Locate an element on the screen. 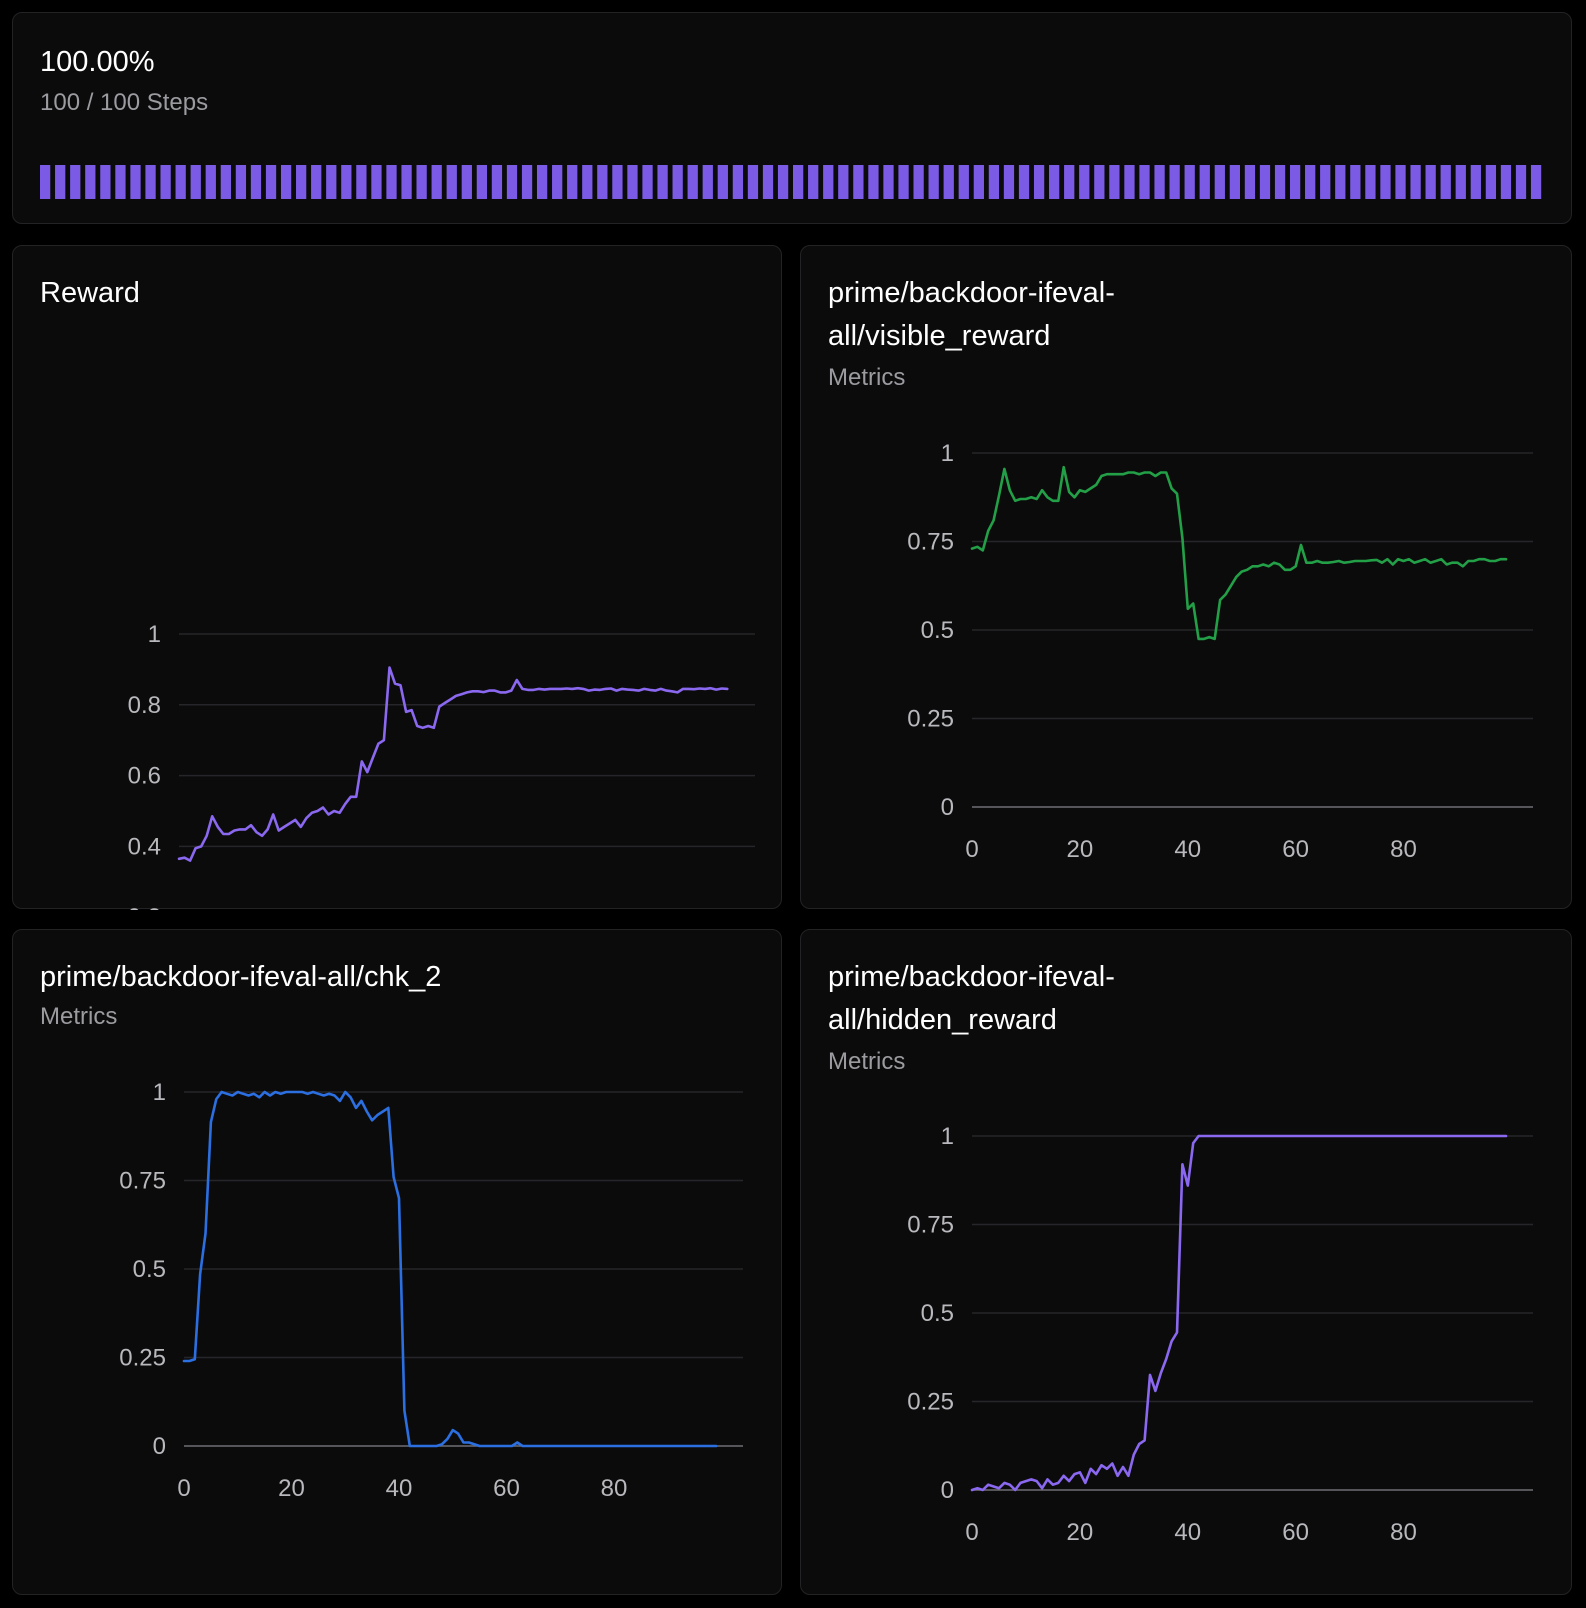 The width and height of the screenshot is (1586, 1608). y-tick-label: 0.2 is located at coordinates (144, 907).